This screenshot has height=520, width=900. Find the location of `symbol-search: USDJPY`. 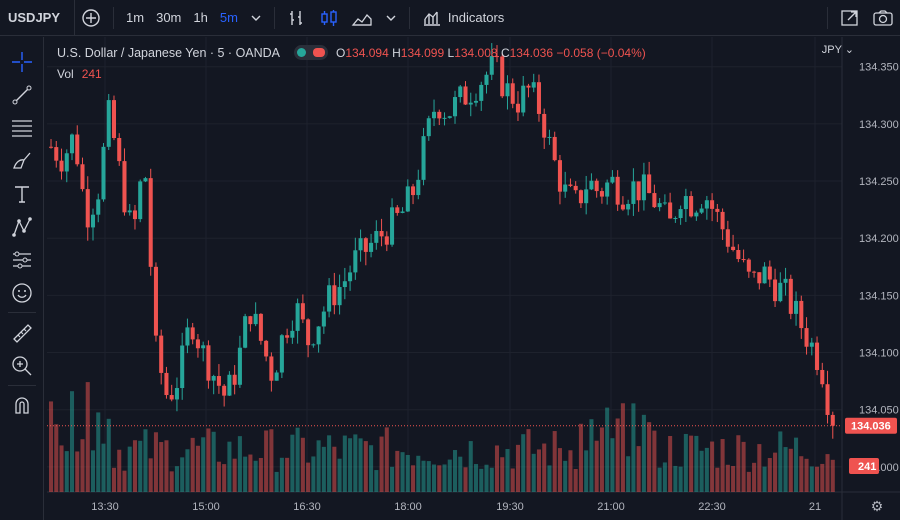

symbol-search: USDJPY is located at coordinates (38, 18).